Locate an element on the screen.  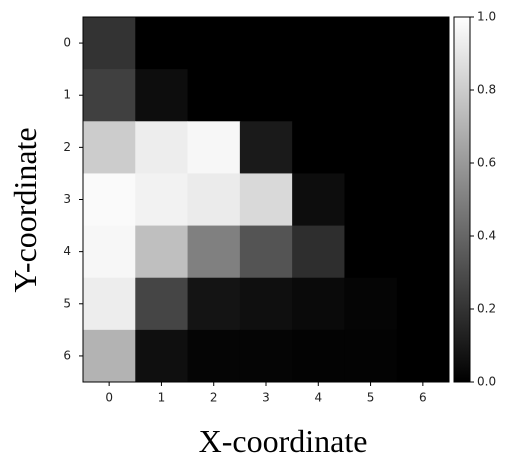
colorbar-tick-label: 0.6 is located at coordinates (486, 163).